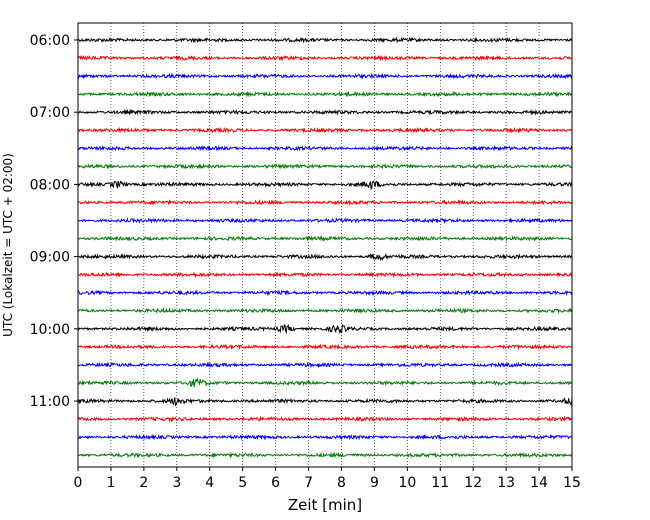 The image size is (650, 520). What do you see at coordinates (327, 479) in the screenshot?
I see `x-axis-ticks: 0 1 2 3 4 5 6 7 8 9 10 11 12 13 14 15` at bounding box center [327, 479].